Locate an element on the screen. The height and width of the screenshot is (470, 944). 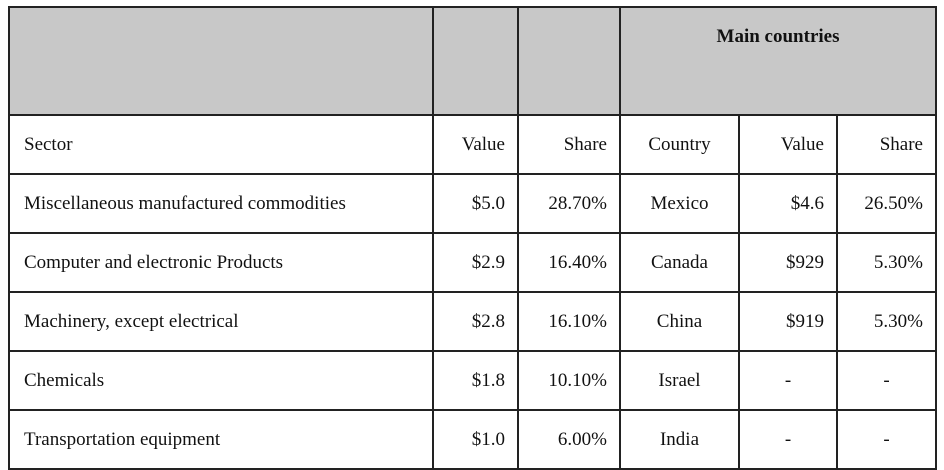
table-cell: $2.9 is located at coordinates (475, 262).